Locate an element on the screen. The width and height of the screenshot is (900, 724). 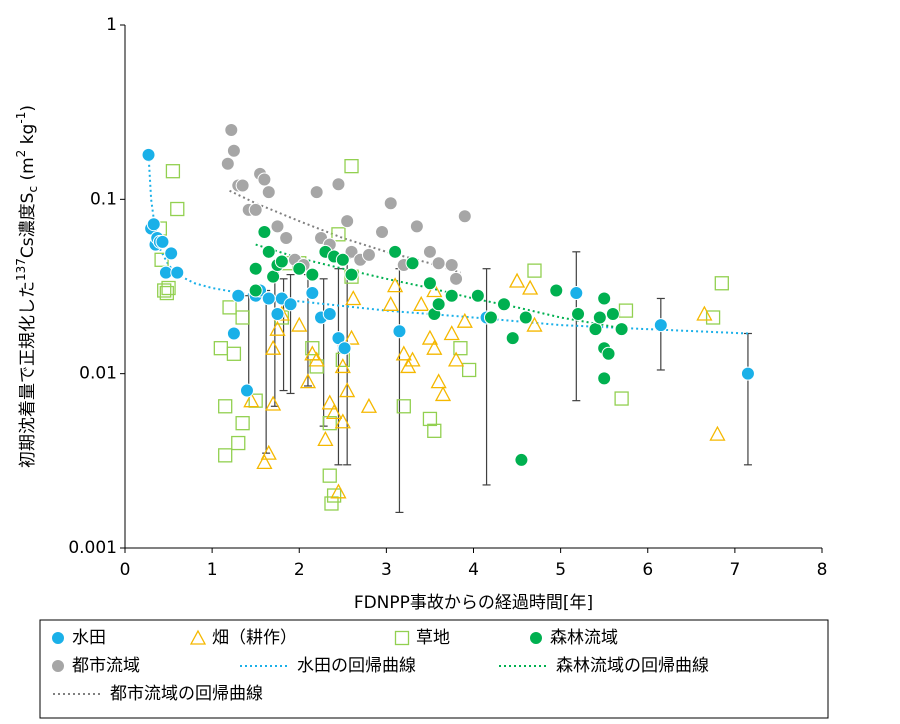
y-axis-title-part: 2 is located at coordinates (21, 154).